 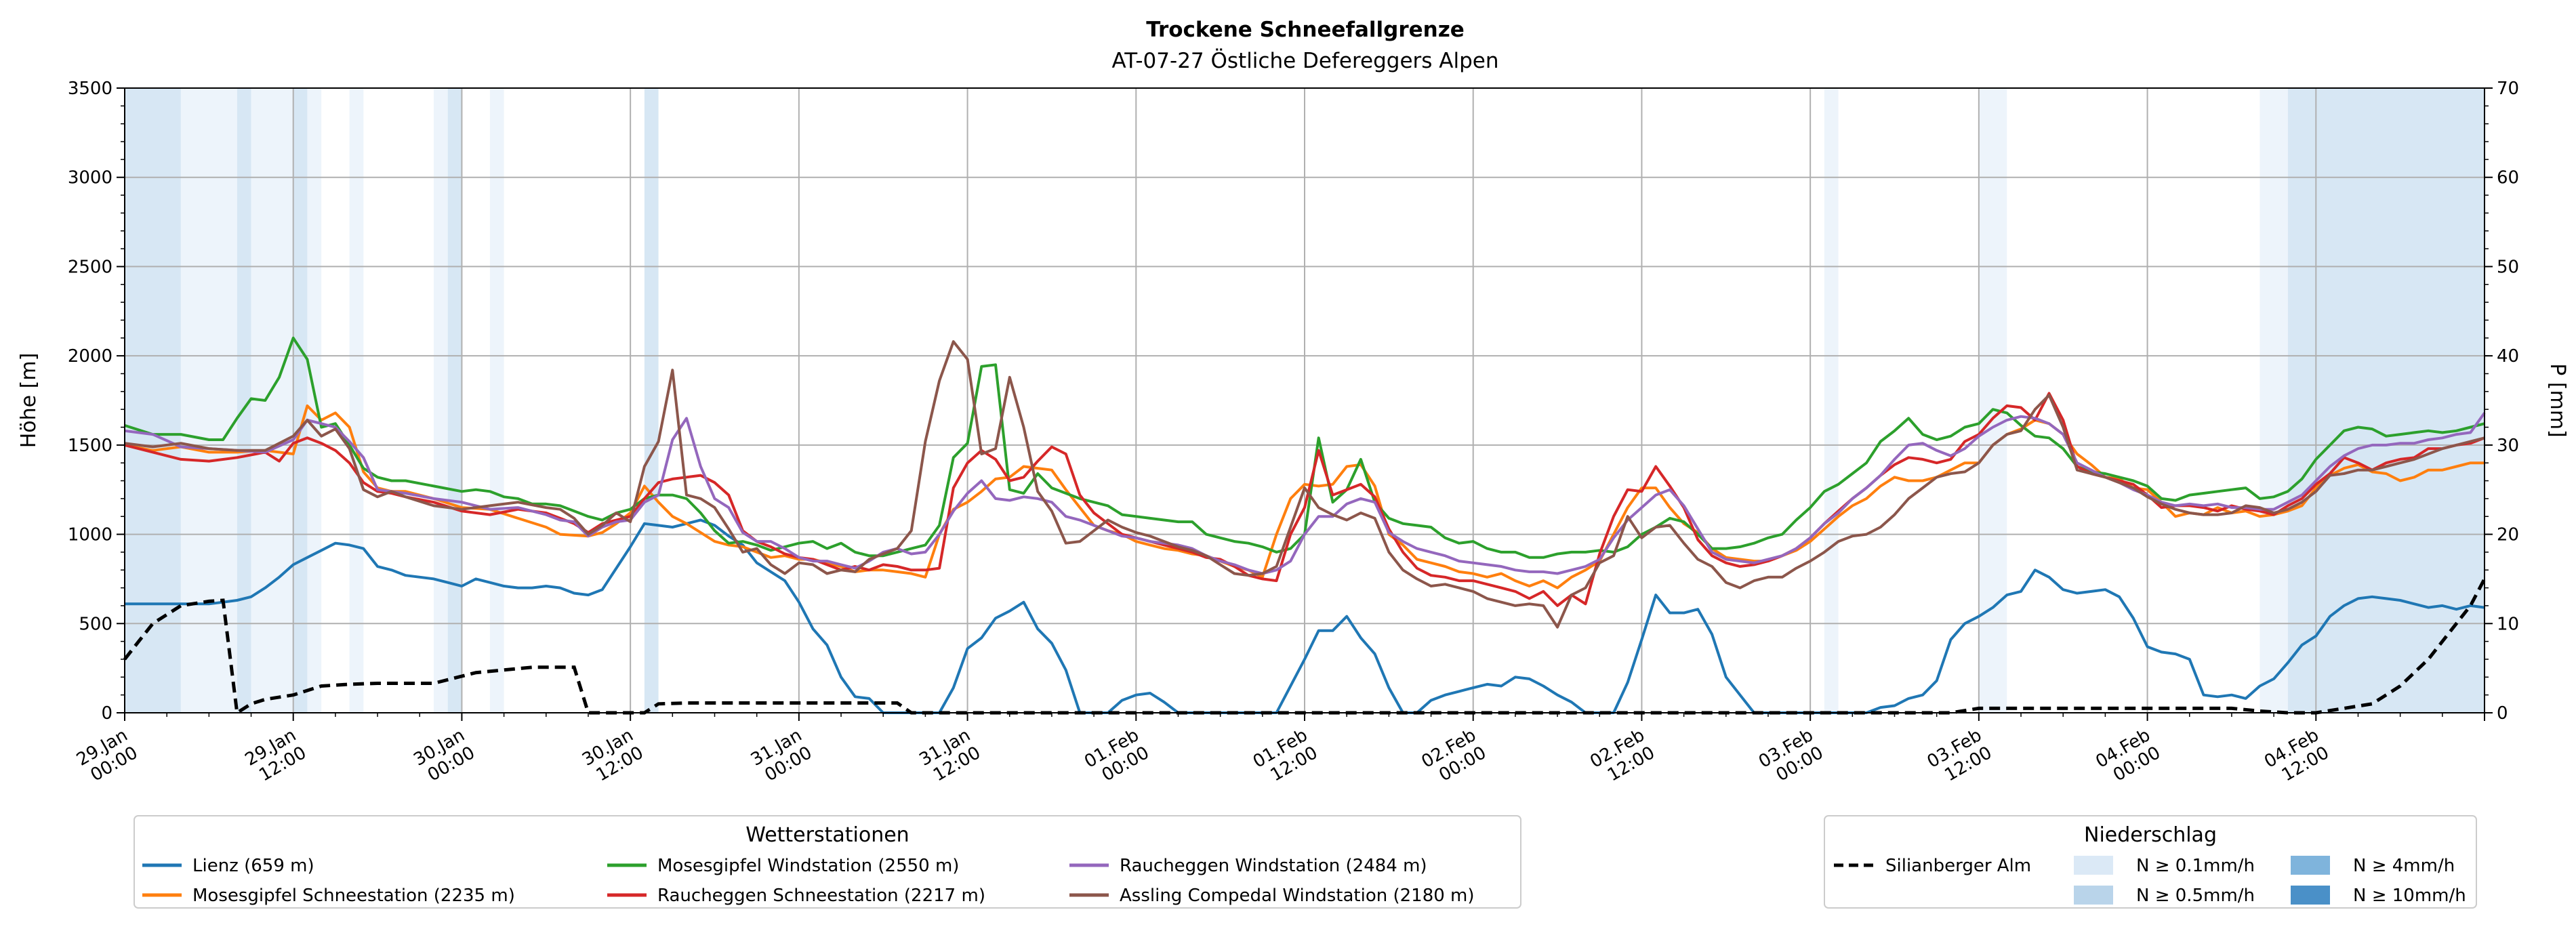 I want to click on chart-subtitle: AT-07-27 Östliche Defereggers Alpen, so click(x=1305, y=60).